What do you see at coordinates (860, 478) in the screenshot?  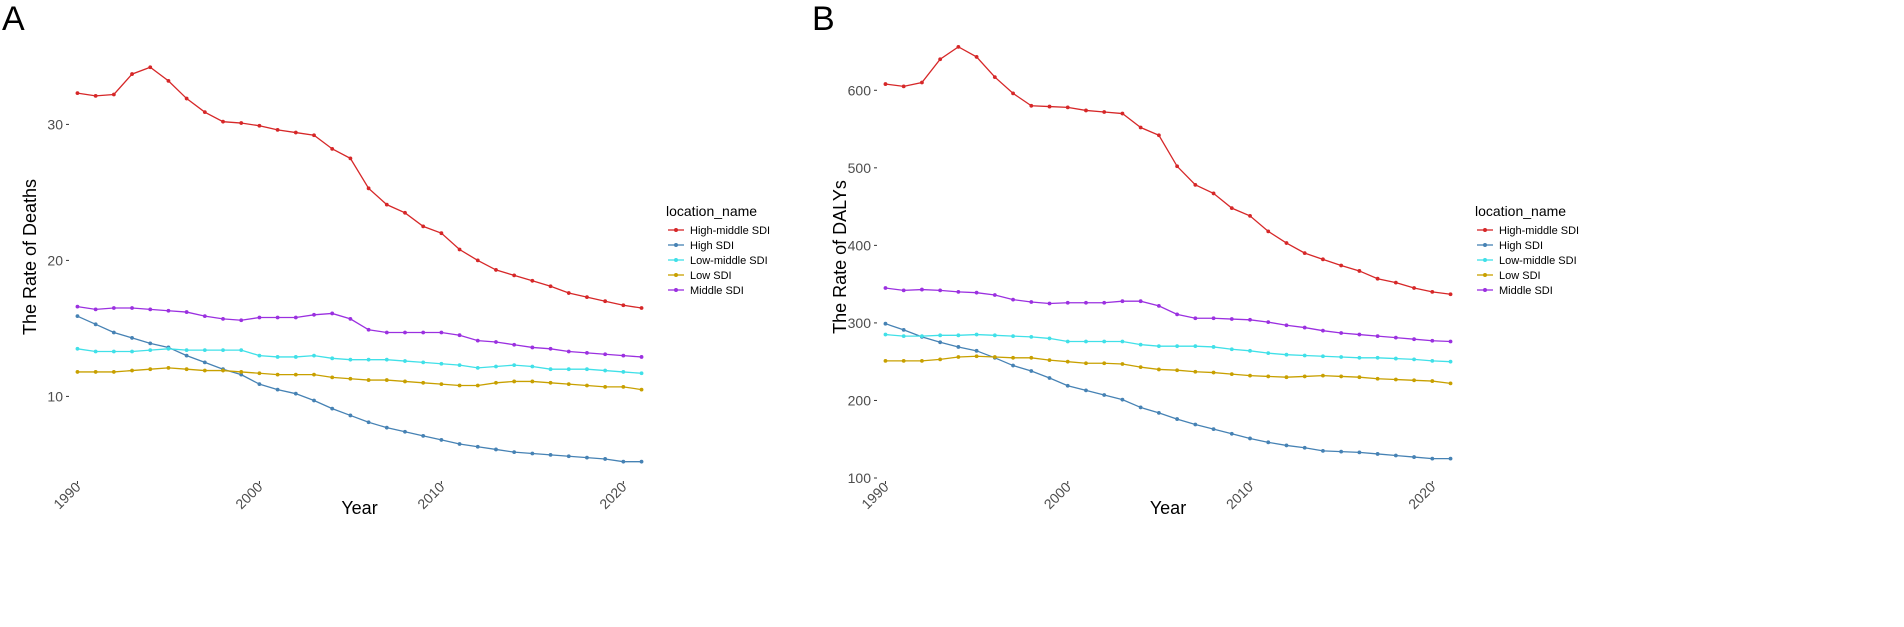 I see `y-tick-label: 100` at bounding box center [860, 478].